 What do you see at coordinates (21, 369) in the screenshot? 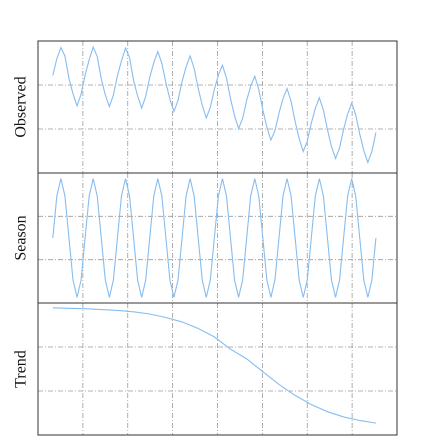
I see `y-axis-label: Trend` at bounding box center [21, 369].